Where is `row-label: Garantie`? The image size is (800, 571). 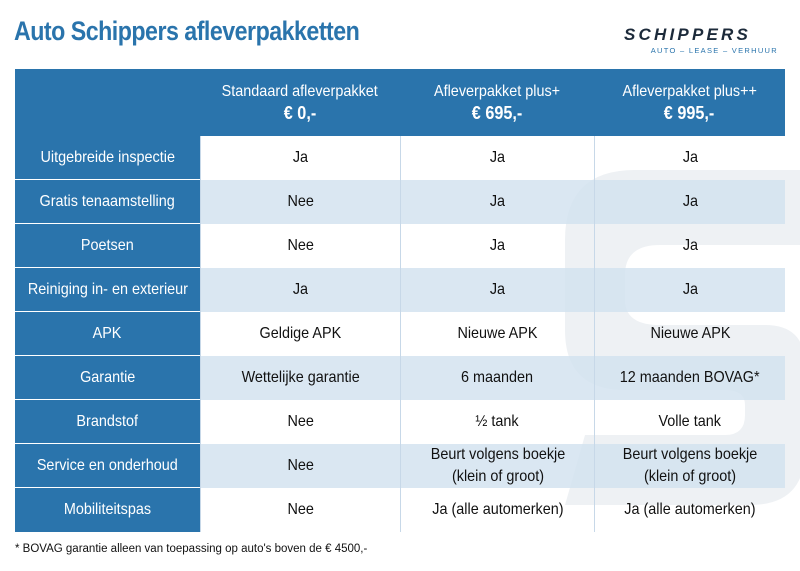 row-label: Garantie is located at coordinates (107, 378).